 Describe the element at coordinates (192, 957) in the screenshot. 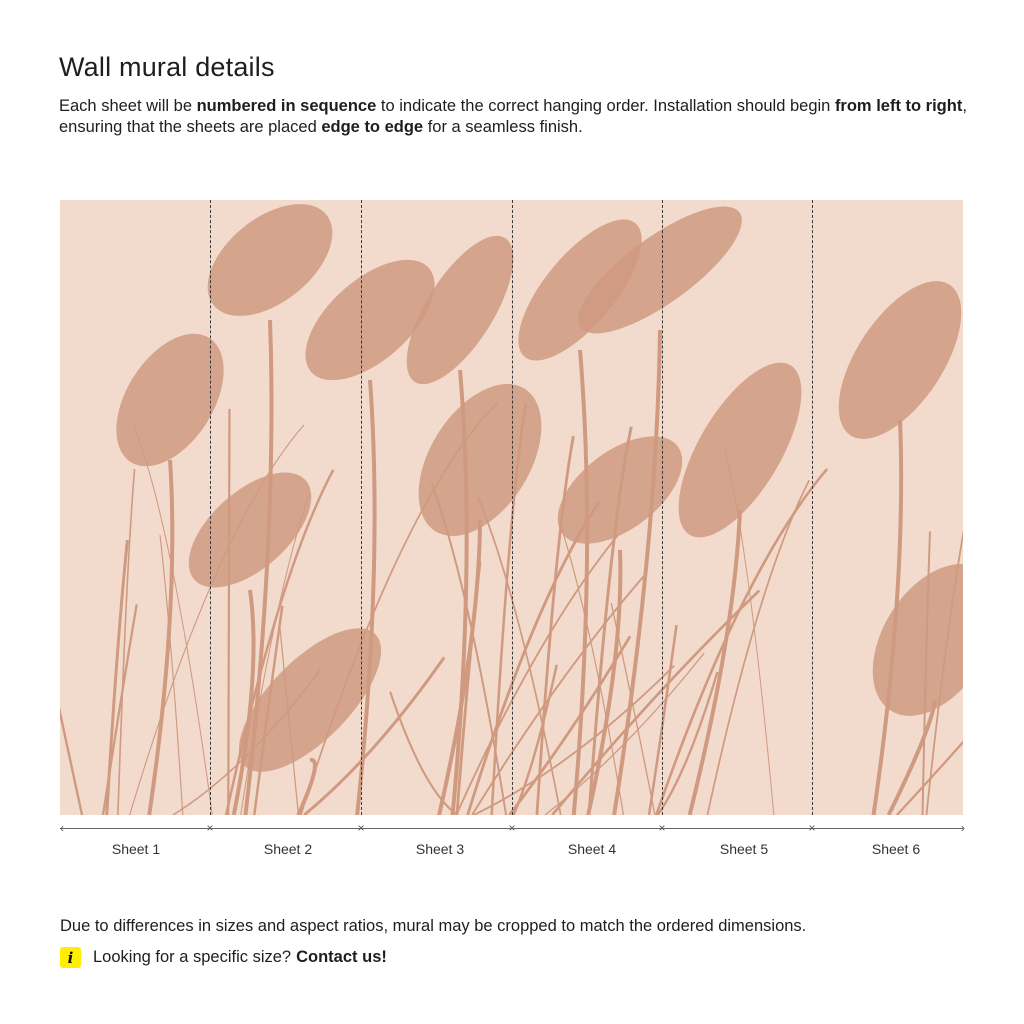

I see `size-question: Looking for a specific size?` at that location.